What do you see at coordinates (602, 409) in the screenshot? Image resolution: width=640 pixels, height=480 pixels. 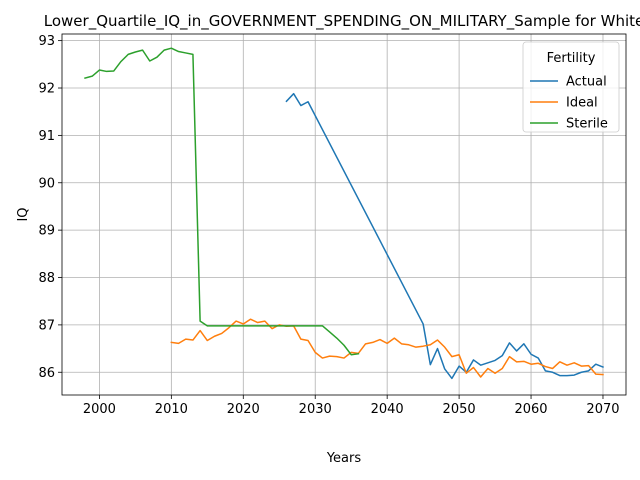 I see `x-tick-label: 2070` at bounding box center [602, 409].